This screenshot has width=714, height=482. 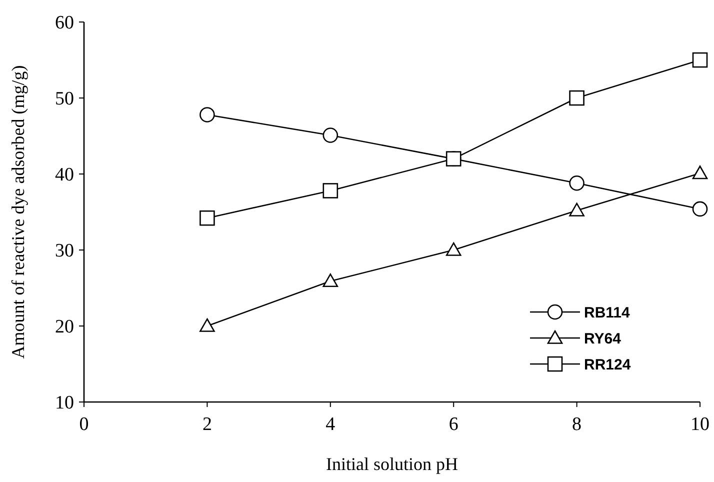 I want to click on legend-label: RB114, so click(x=607, y=313).